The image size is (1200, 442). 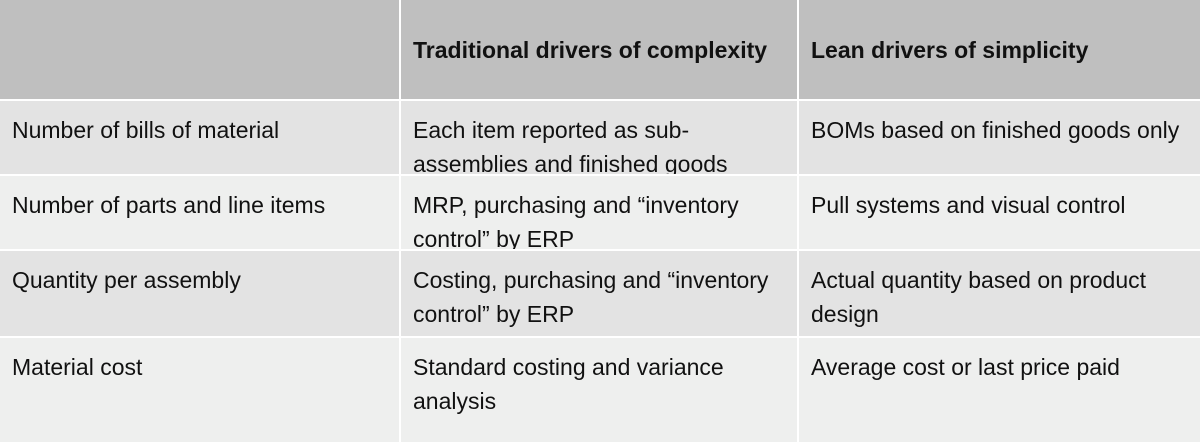 I want to click on table-cell-lean: Average cost or last price paid, so click(x=999, y=390).